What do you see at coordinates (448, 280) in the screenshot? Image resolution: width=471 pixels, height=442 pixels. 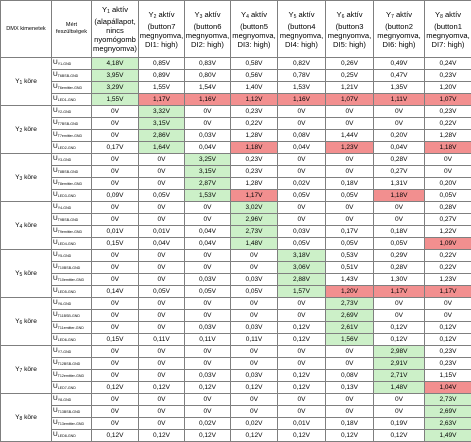 I see `voltage-cell: 1,23V` at bounding box center [448, 280].